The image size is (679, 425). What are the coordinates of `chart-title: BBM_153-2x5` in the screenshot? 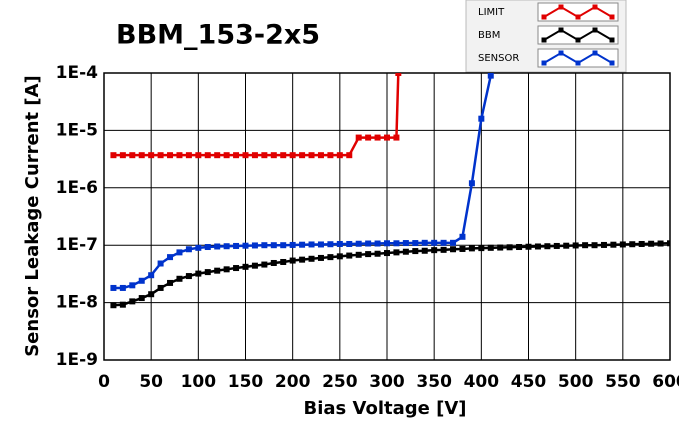 It's located at (218, 35).